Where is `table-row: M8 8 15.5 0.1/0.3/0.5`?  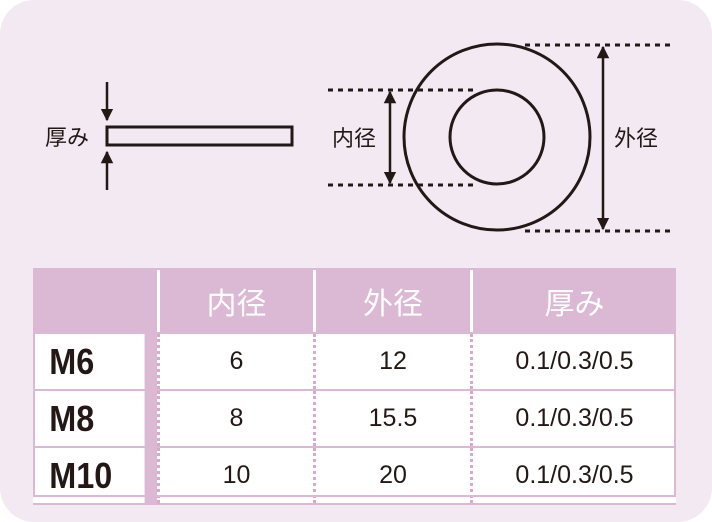
table-row: M8 8 15.5 0.1/0.3/0.5 is located at coordinates (354, 418).